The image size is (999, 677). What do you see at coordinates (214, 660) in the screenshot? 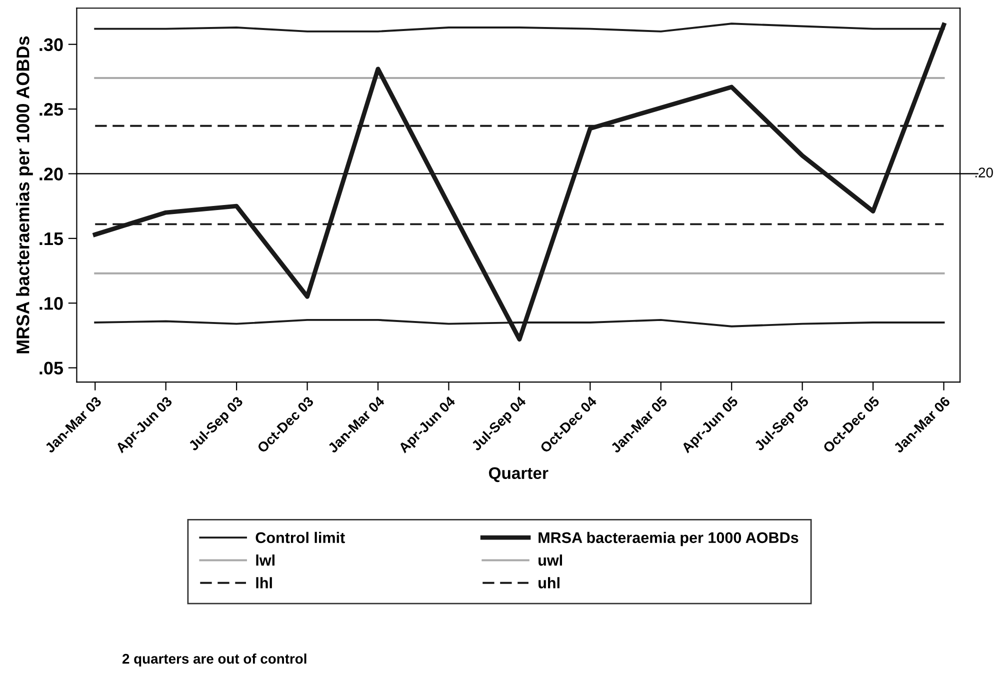
I see `text: 2 quarters are out of control` at bounding box center [214, 660].